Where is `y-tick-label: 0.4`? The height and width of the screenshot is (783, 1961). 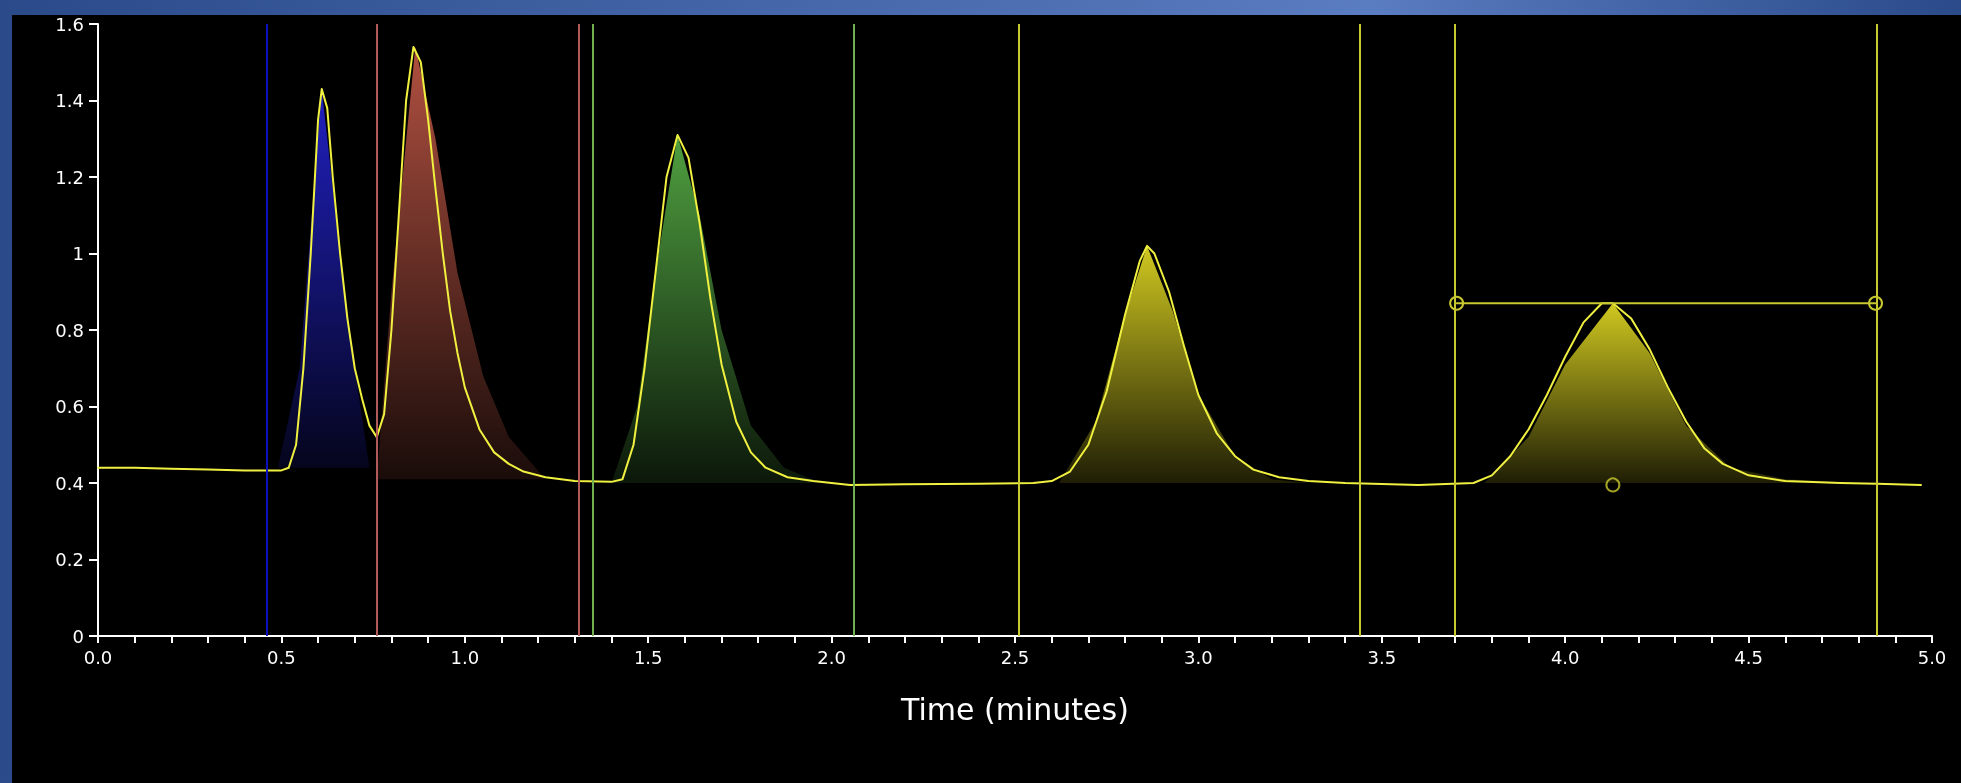 y-tick-label: 0.4 is located at coordinates (69, 483).